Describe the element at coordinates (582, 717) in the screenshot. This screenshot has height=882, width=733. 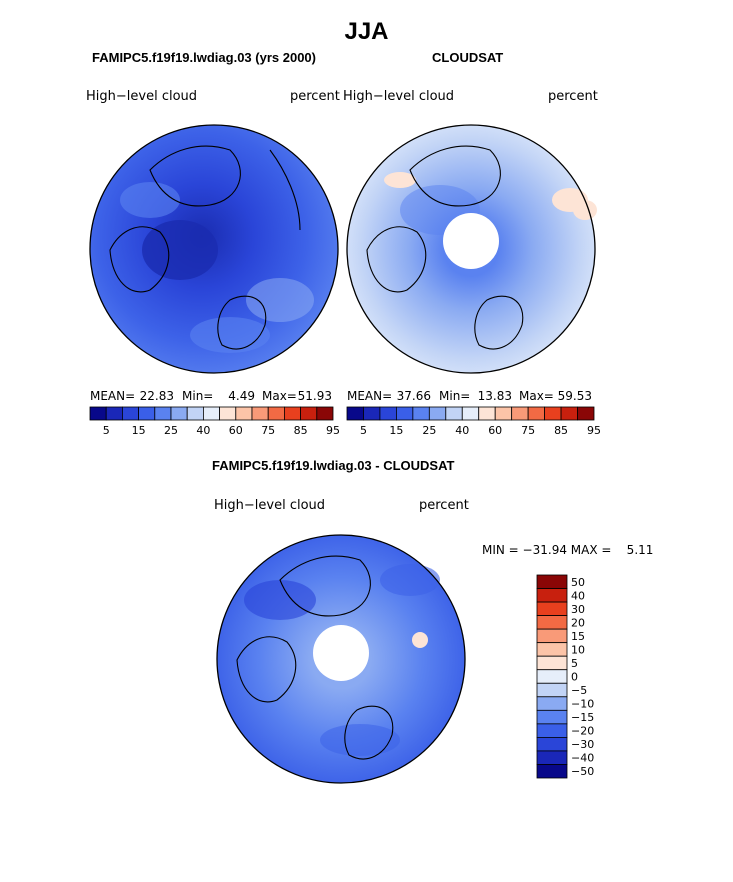
I see `colorbar-tick-label: −15` at that location.